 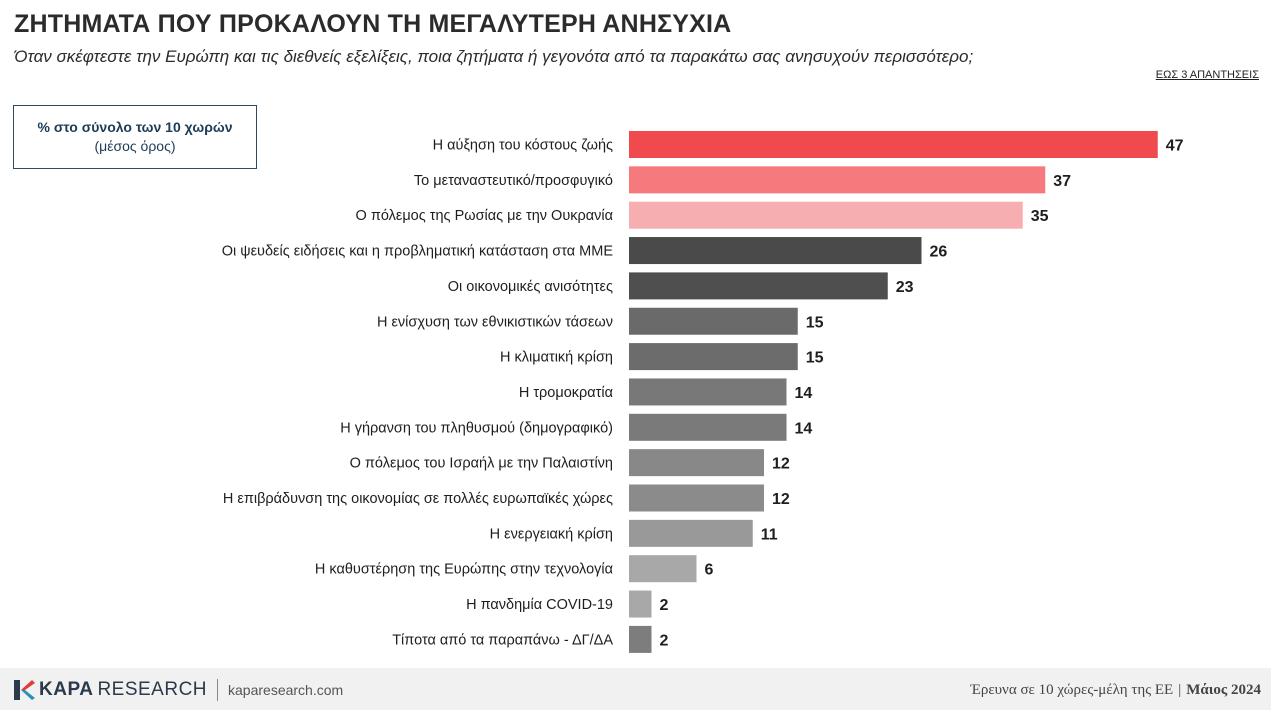 I want to click on category-label: Η ενεργειακή κρίση, so click(x=551, y=534).